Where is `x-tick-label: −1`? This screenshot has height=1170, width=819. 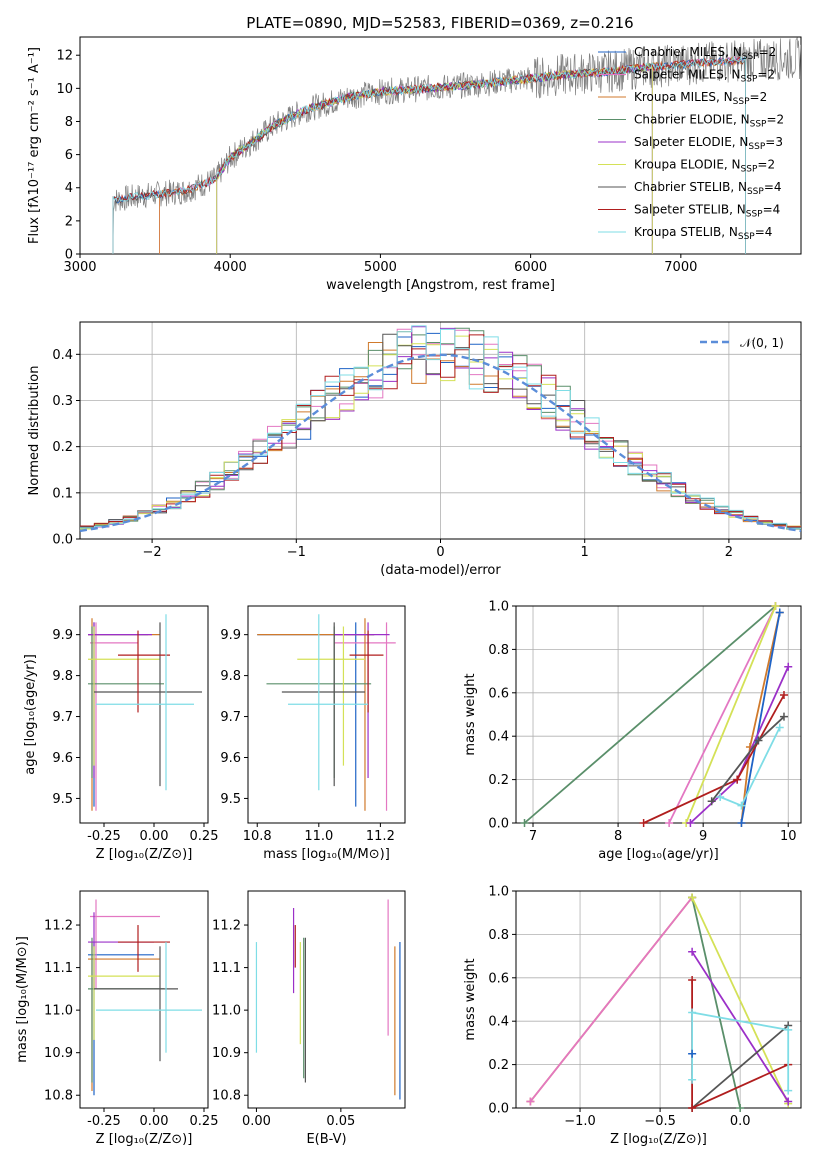 x-tick-label: −1 is located at coordinates (296, 552).